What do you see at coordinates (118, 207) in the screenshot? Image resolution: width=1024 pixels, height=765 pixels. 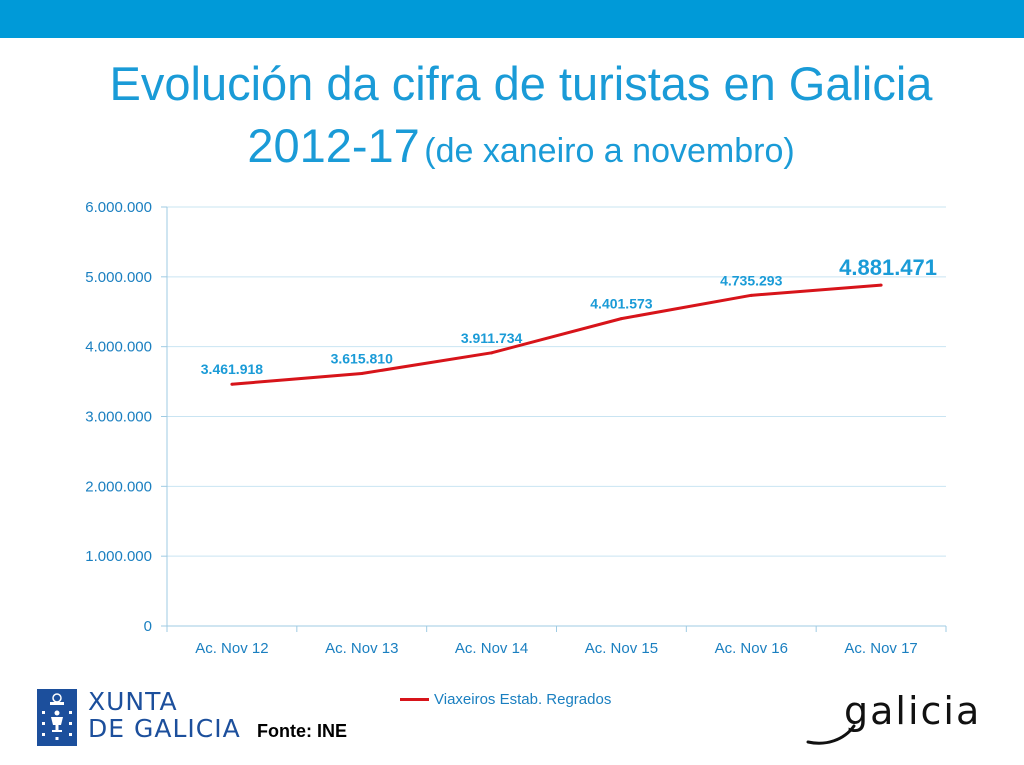 I see `y-tick-label: 6.000.000` at bounding box center [118, 207].